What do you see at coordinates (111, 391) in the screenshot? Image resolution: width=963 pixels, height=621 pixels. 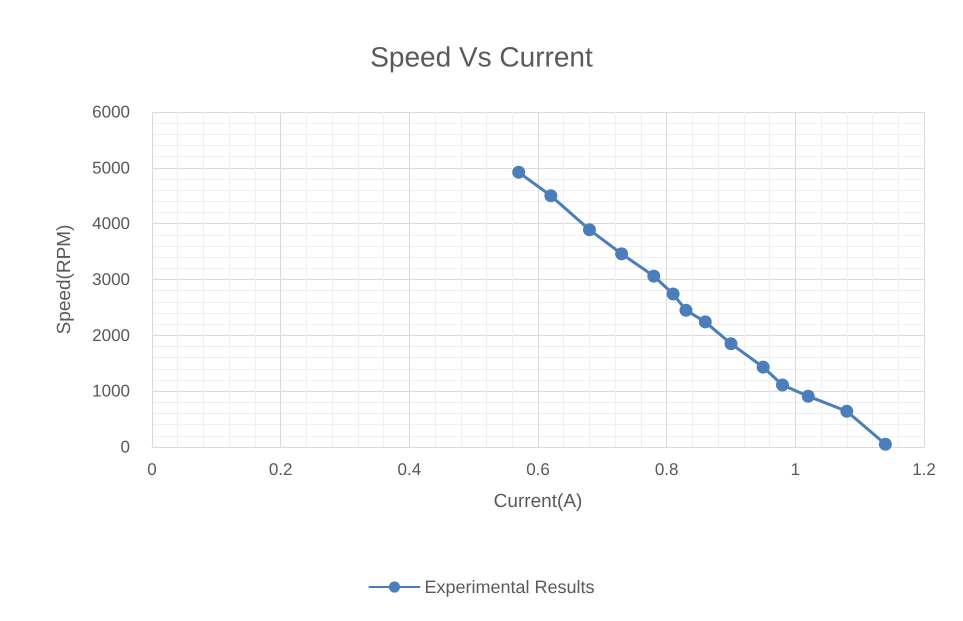 I see `y-tick-label: 1000` at bounding box center [111, 391].